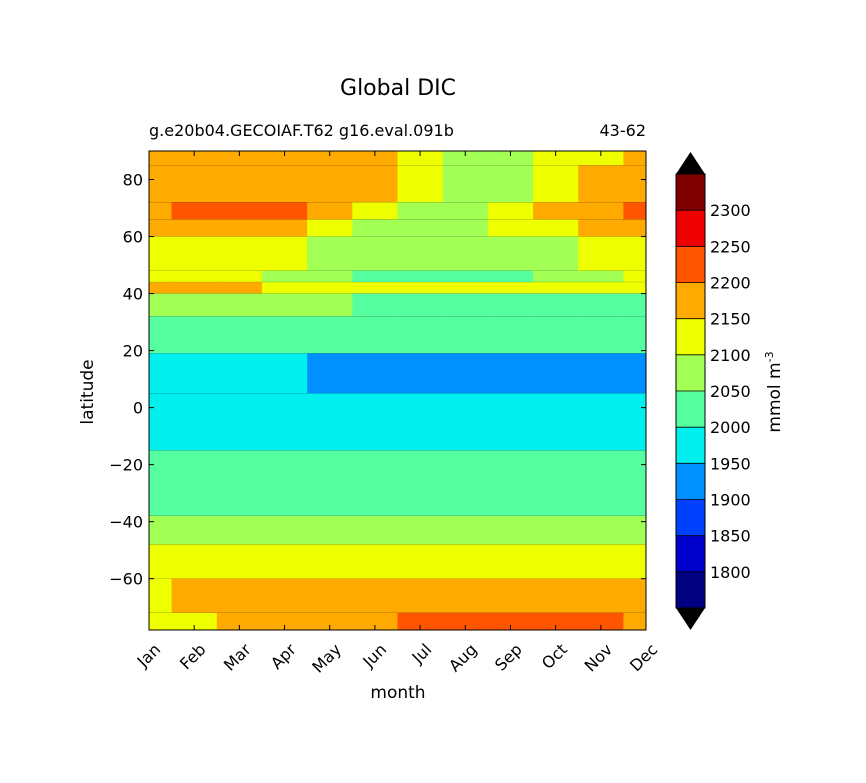 The height and width of the screenshot is (783, 866). What do you see at coordinates (623, 130) in the screenshot?
I see `years-label: 43-62` at bounding box center [623, 130].